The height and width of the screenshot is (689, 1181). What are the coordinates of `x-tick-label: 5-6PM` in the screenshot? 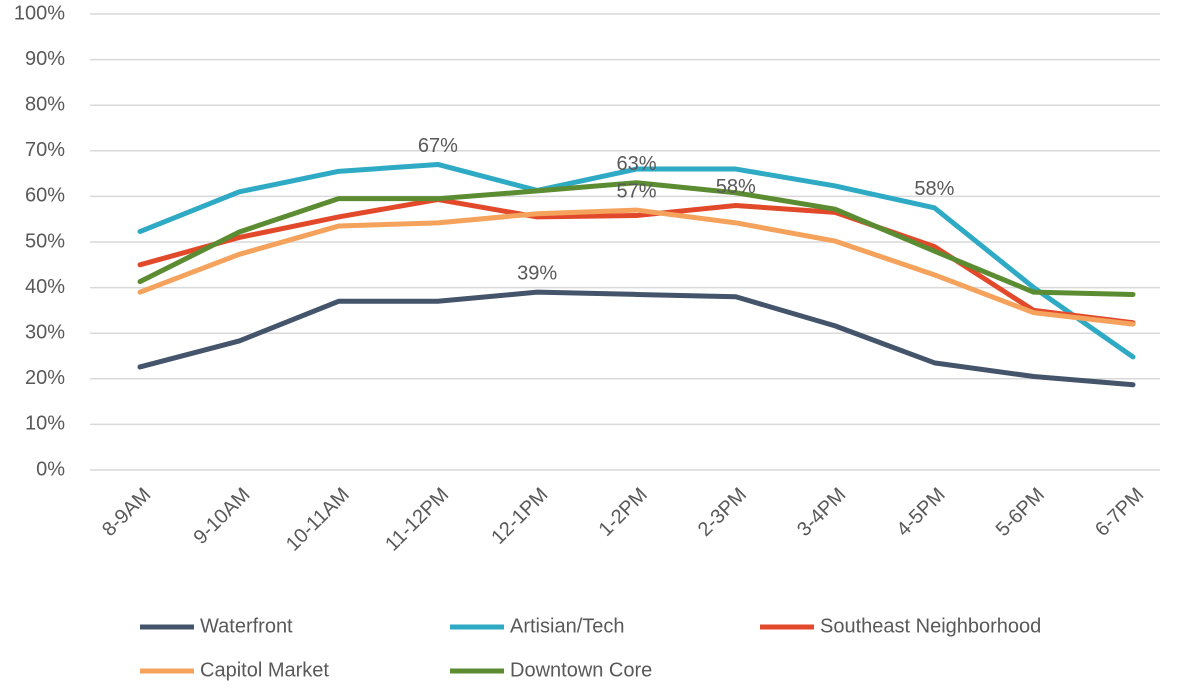 It's located at (1020, 512).